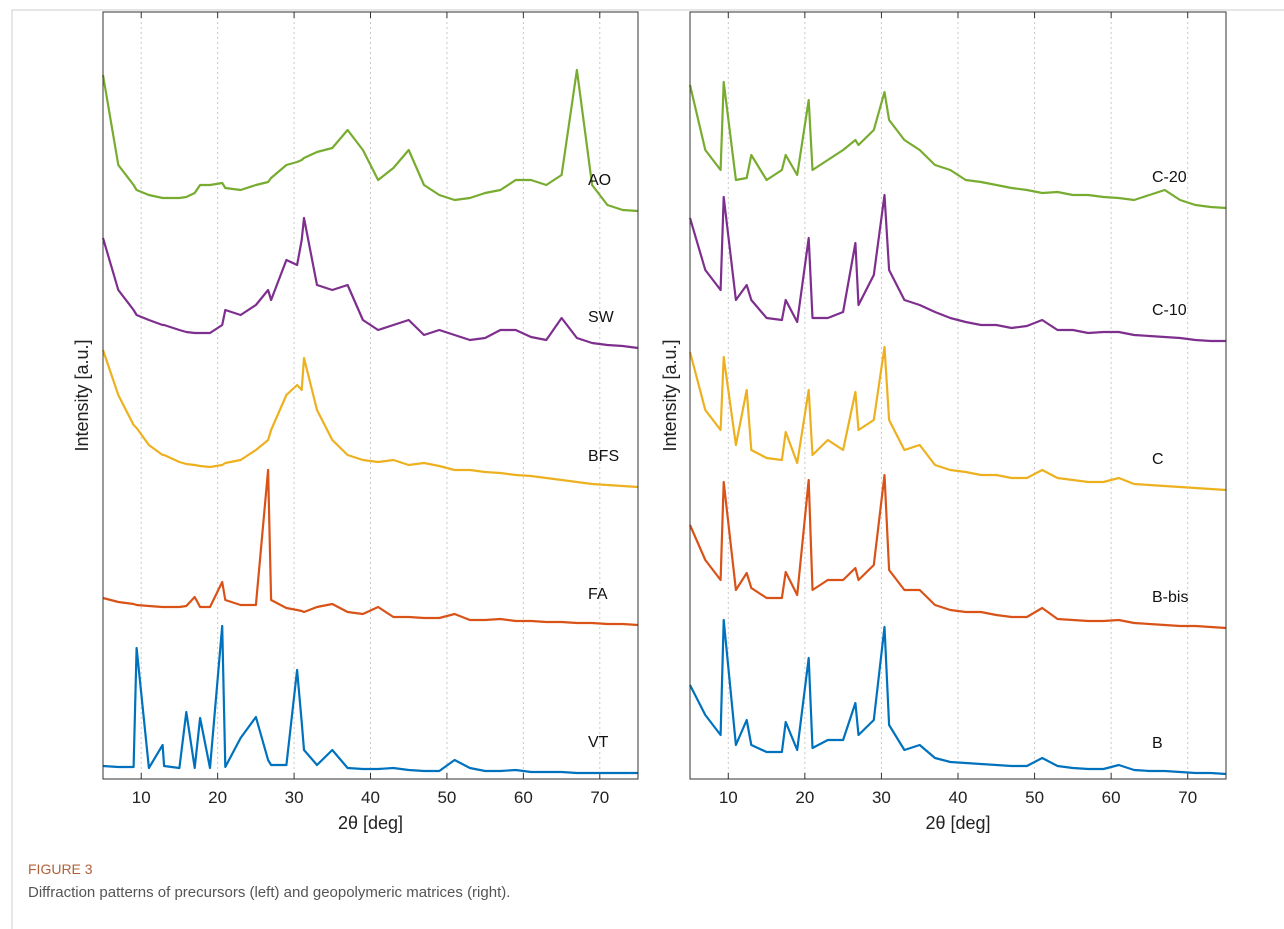 Image resolution: width=1284 pixels, height=929 pixels. I want to click on series-label: B-bis, so click(1170, 597).